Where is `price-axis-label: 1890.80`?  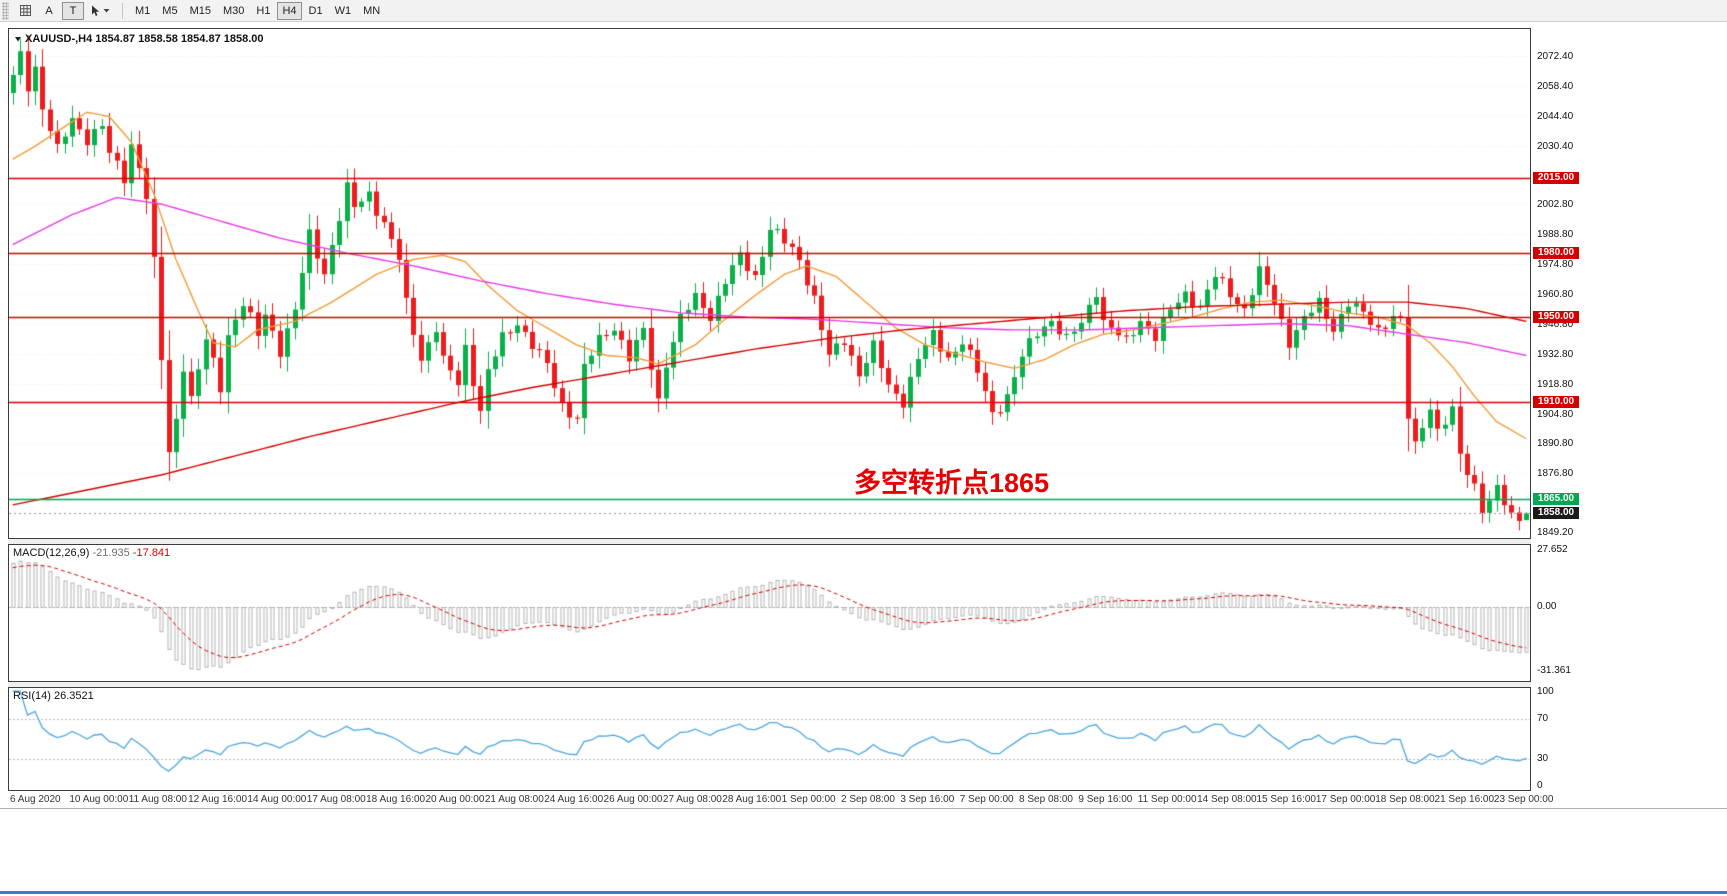
price-axis-label: 1890.80 is located at coordinates (1555, 444).